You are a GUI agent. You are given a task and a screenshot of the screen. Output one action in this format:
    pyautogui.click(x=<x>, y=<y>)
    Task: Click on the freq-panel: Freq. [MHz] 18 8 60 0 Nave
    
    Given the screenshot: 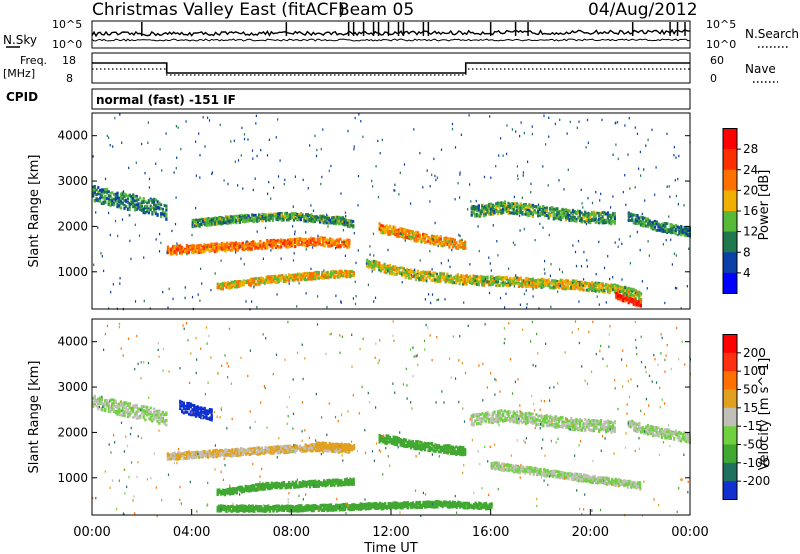 What is the action you would take?
    pyautogui.click(x=390, y=68)
    